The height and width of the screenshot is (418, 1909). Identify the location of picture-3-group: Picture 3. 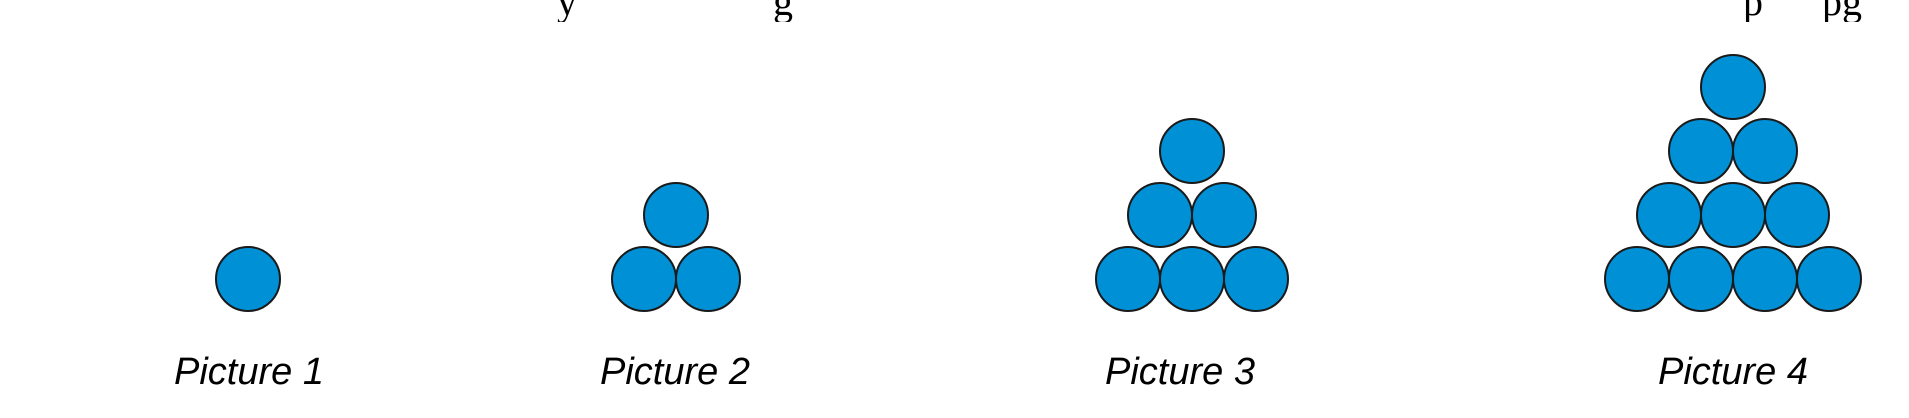
(1192, 255).